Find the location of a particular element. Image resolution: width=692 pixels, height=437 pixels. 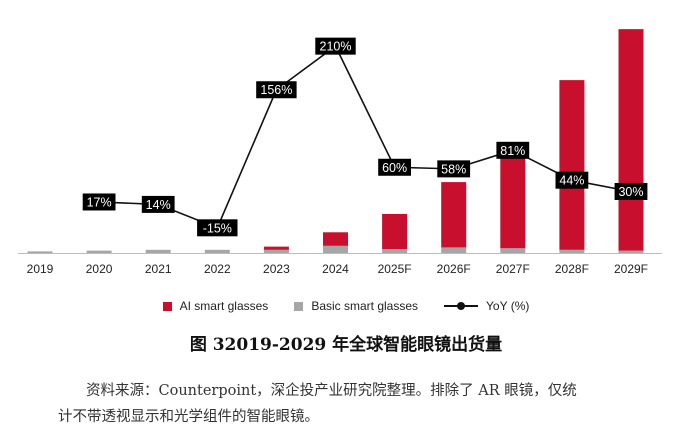

yoy-label-2022: -15% is located at coordinates (217, 228).